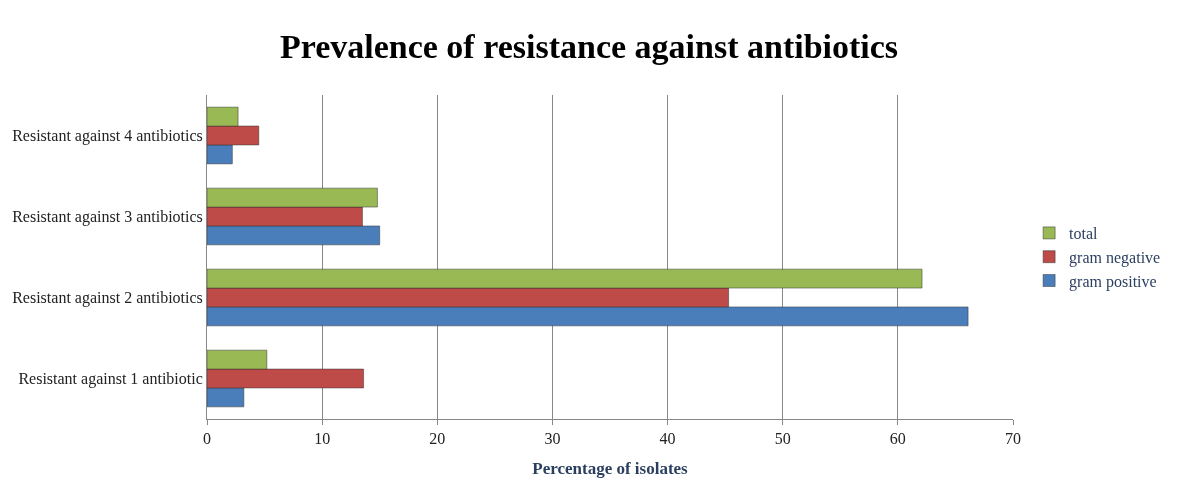 Image resolution: width=1178 pixels, height=486 pixels. Describe the element at coordinates (107, 136) in the screenshot. I see `y-tick-label: Resistant against 4 antibiotics` at that location.